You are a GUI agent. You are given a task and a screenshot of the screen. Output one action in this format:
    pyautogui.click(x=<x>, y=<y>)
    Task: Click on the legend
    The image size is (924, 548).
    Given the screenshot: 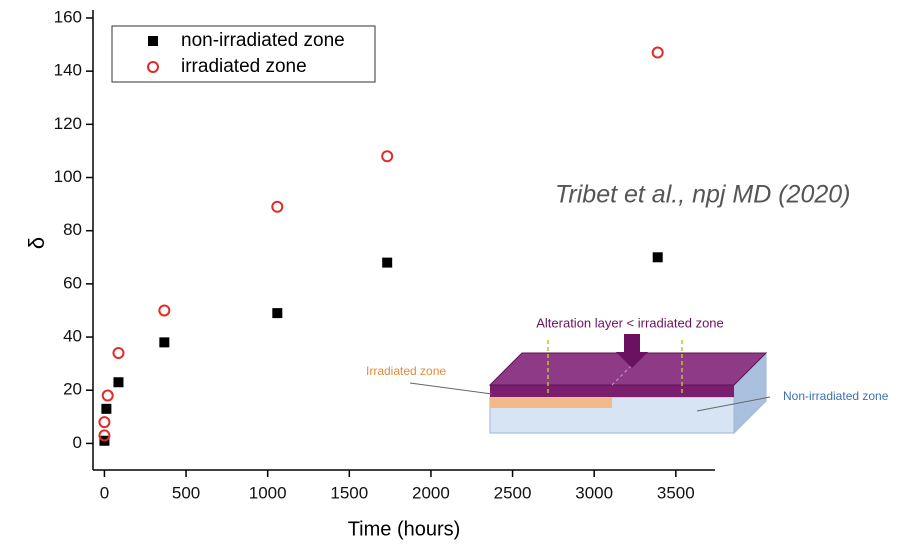 What is the action you would take?
    pyautogui.click(x=243, y=54)
    